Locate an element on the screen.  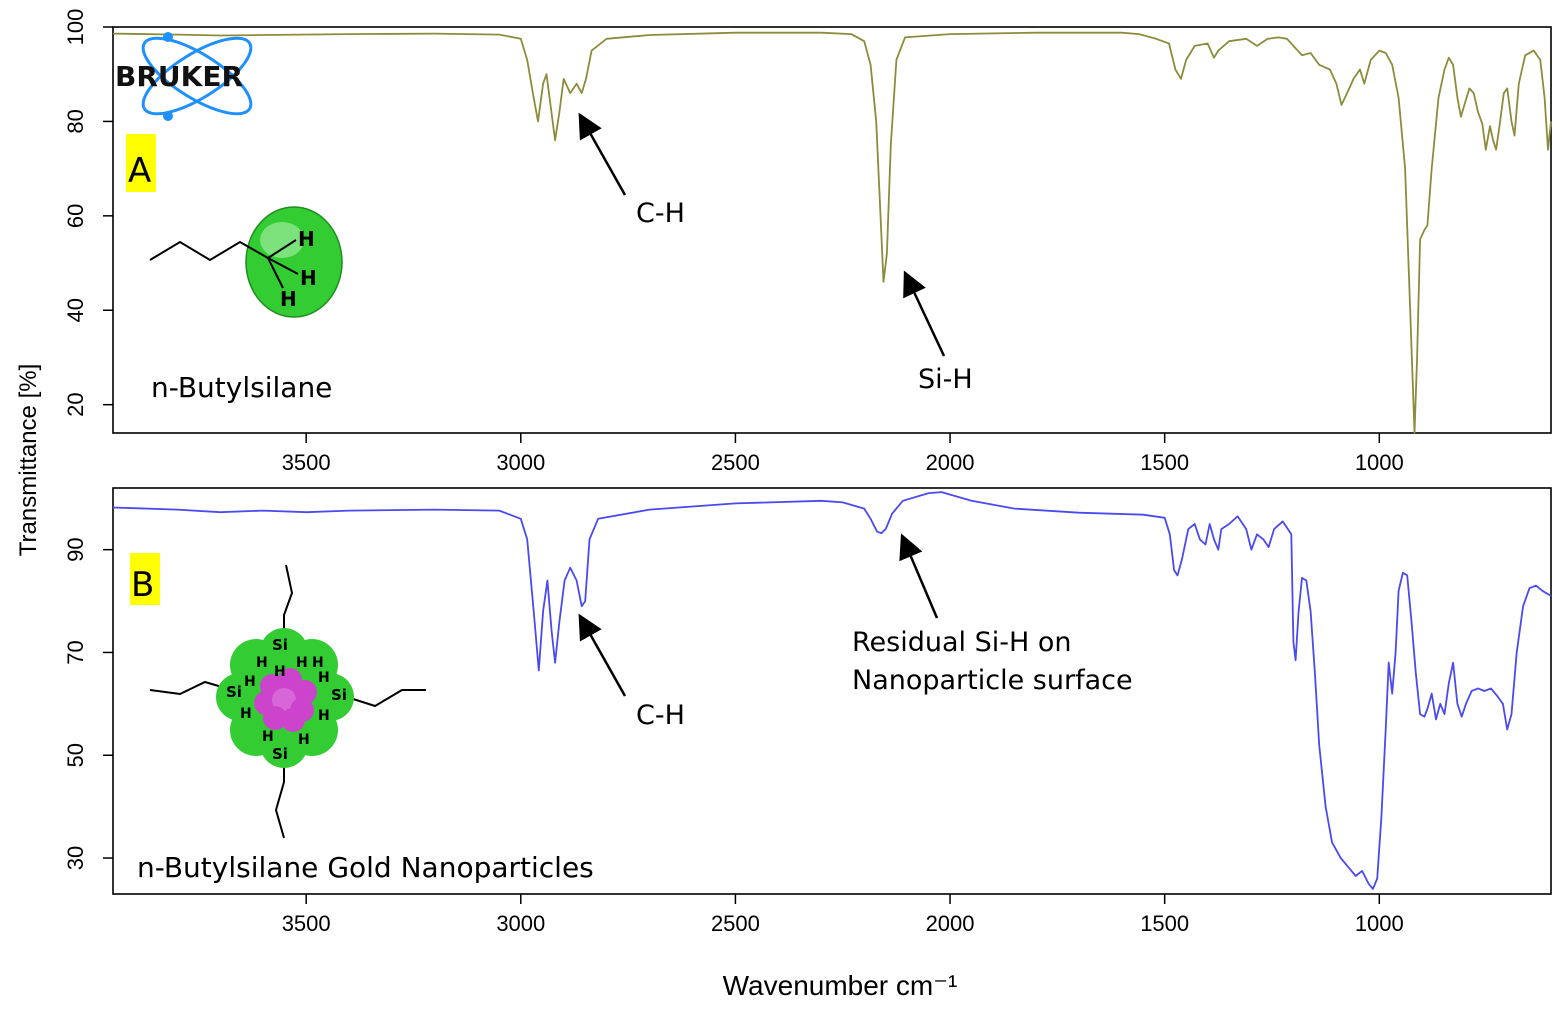
atom-orbit-icon is located at coordinates (197, 76).